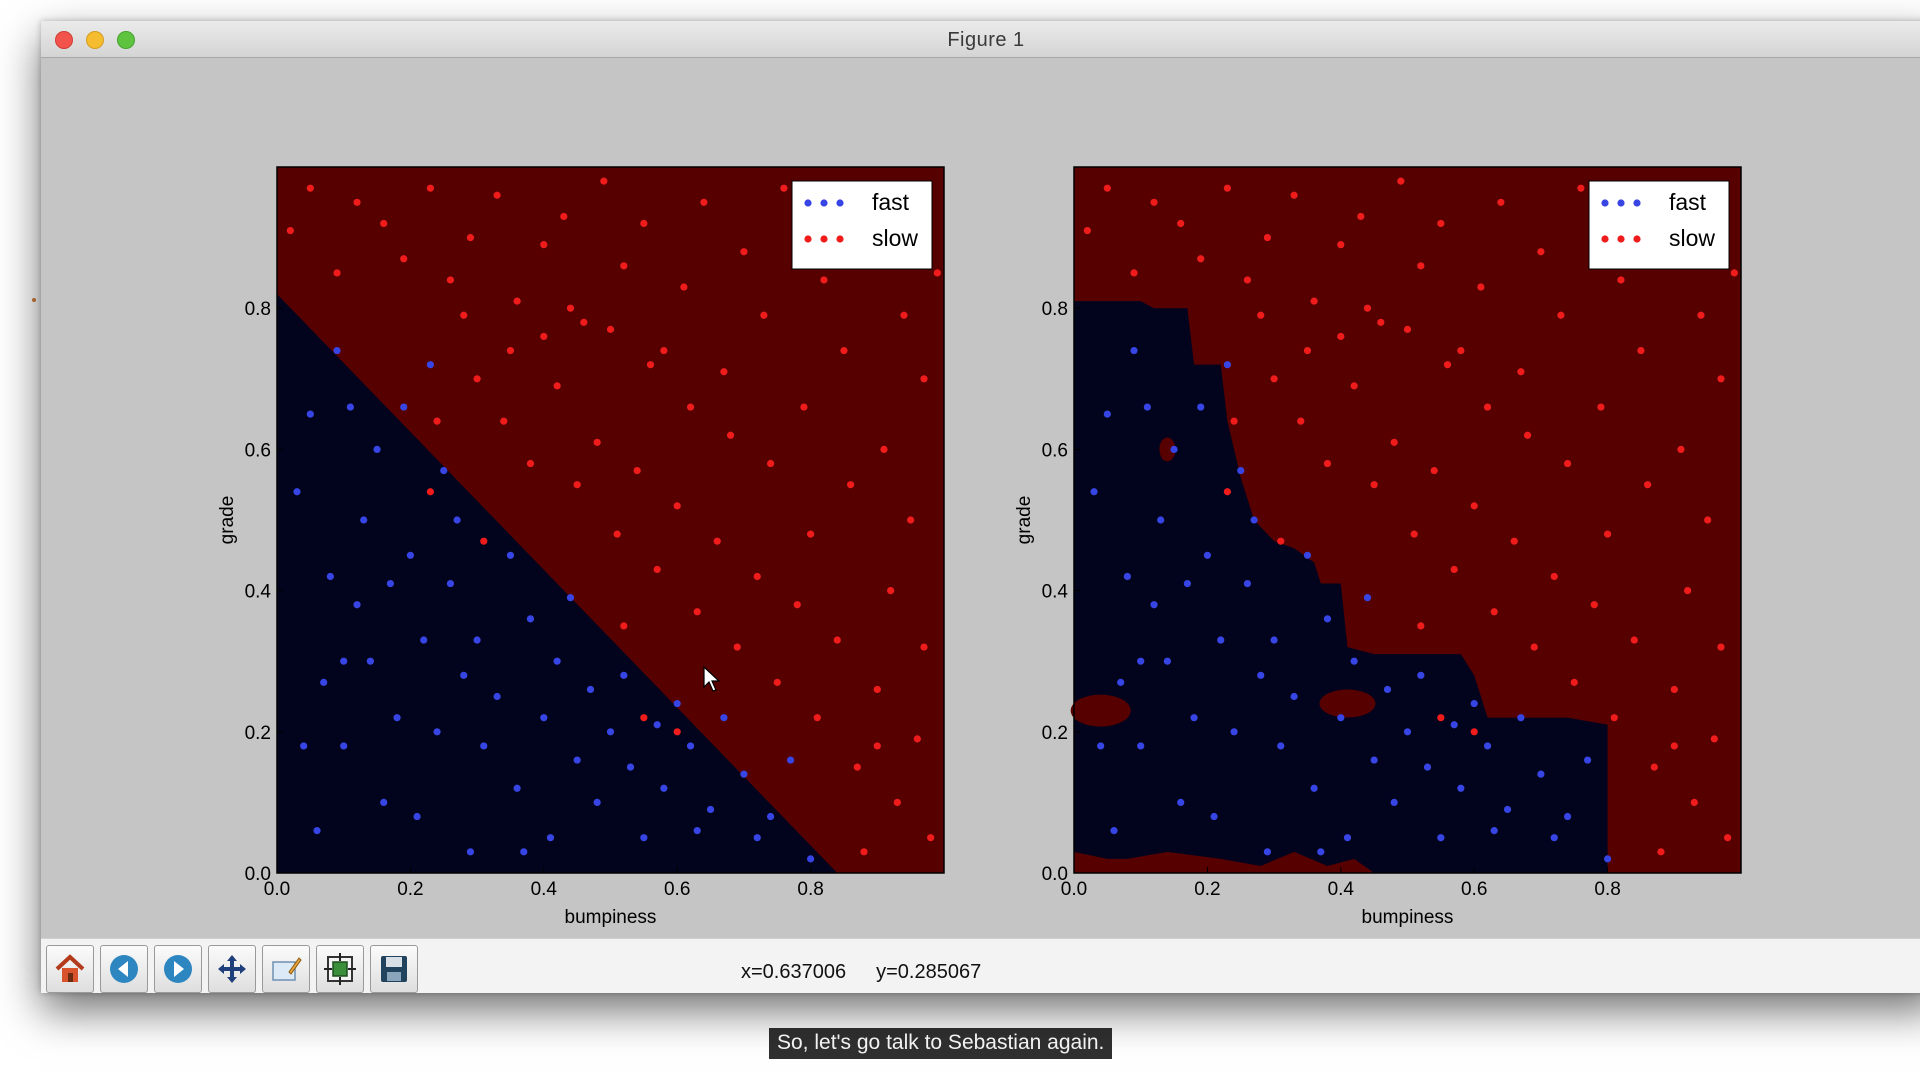  I want to click on y-coordinate-readout: y=0.285067, so click(929, 972).